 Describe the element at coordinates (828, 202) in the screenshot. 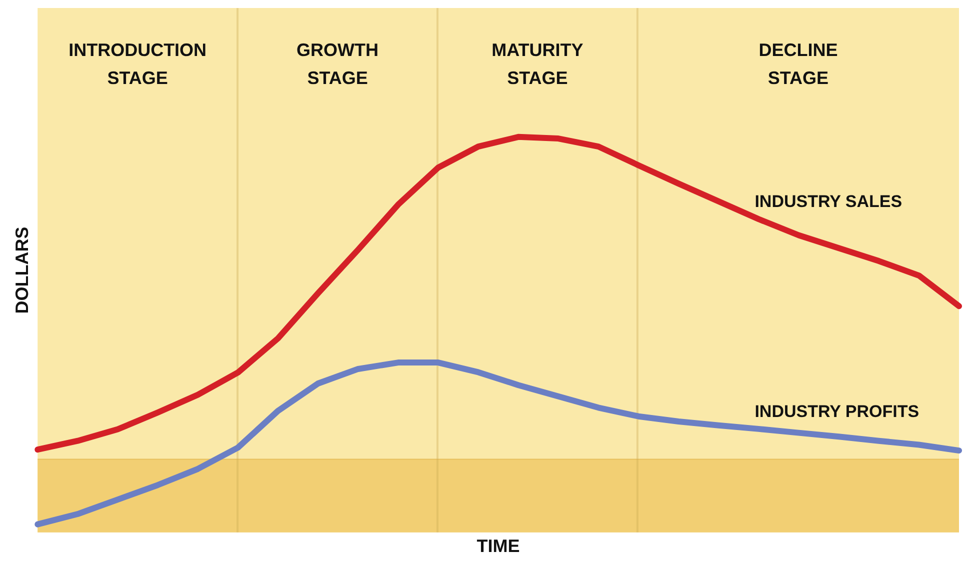

I see `series-label: INDUSTRY SALES` at that location.